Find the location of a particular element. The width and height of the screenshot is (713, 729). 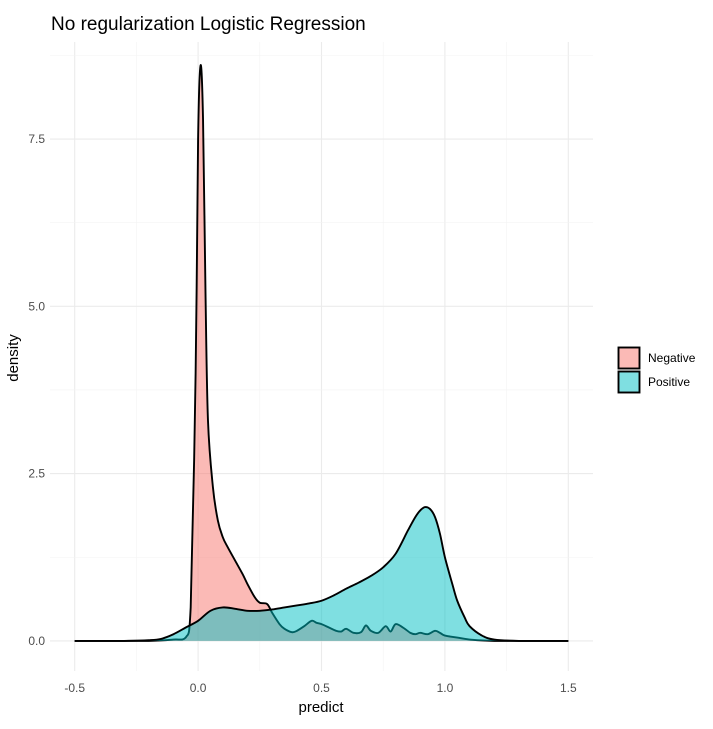

density-fill-positive is located at coordinates (321, 574).